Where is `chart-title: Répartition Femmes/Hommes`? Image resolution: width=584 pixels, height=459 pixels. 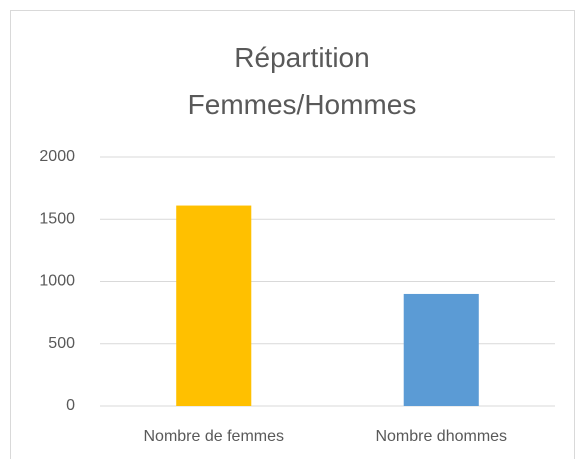
chart-title: Répartition Femmes/Hommes is located at coordinates (302, 81).